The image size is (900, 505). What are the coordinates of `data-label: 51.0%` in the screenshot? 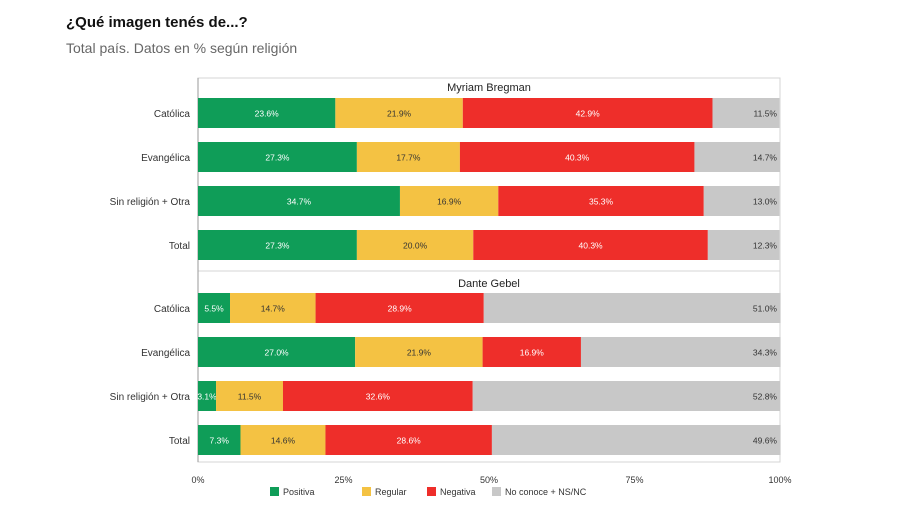 It's located at (765, 309).